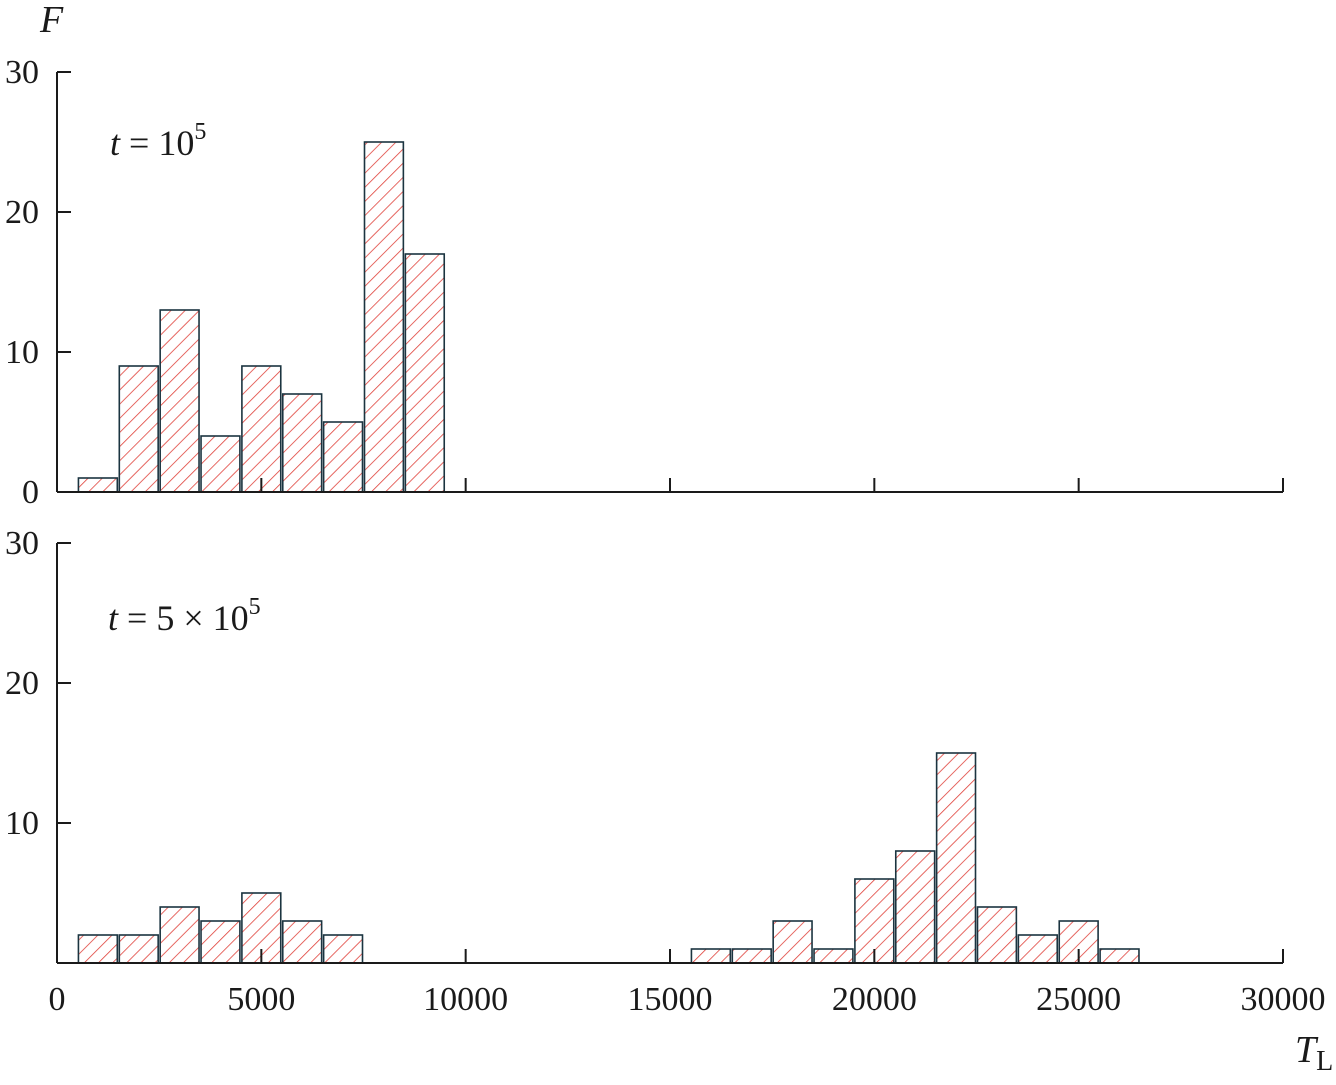  I want to click on panel-1-label-var: t, so click(115, 143).